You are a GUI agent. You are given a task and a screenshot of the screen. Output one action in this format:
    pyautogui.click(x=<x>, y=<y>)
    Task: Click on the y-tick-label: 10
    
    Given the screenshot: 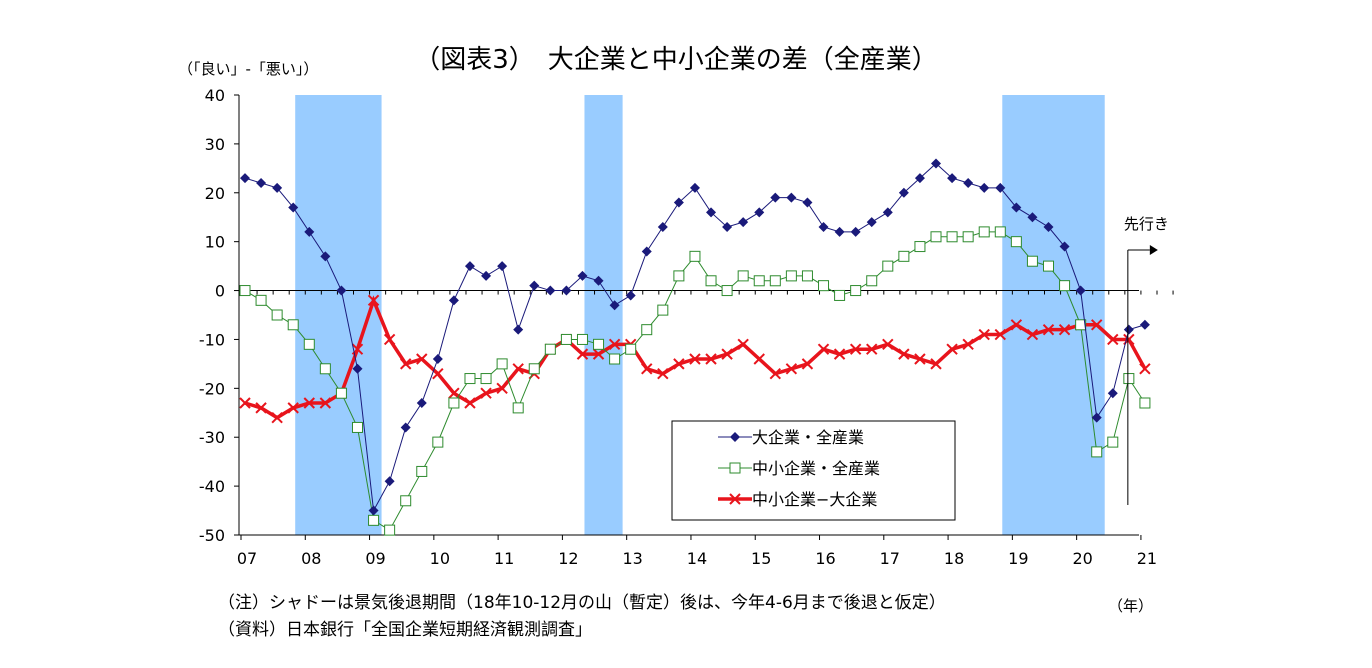 What is the action you would take?
    pyautogui.click(x=215, y=242)
    